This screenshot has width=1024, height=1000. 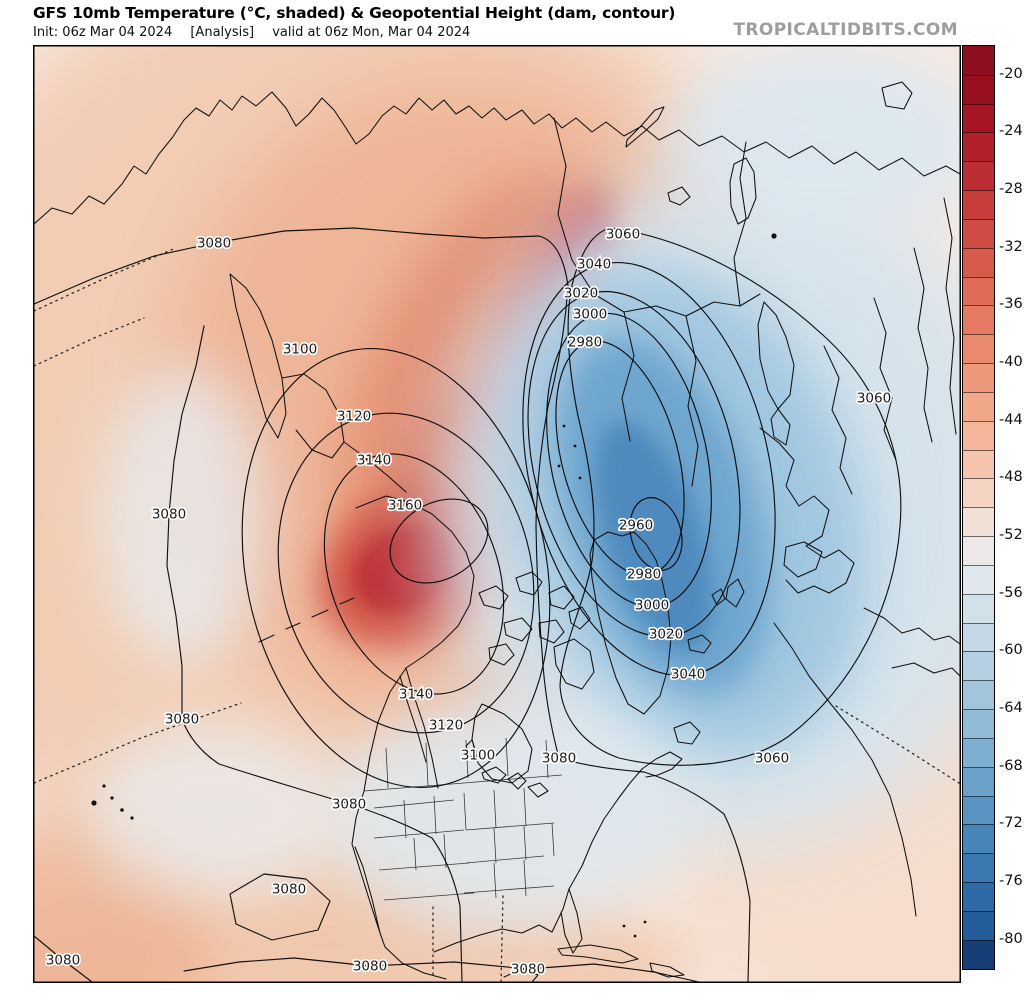 I want to click on colorbar-tick: -52, so click(x=1011, y=535).